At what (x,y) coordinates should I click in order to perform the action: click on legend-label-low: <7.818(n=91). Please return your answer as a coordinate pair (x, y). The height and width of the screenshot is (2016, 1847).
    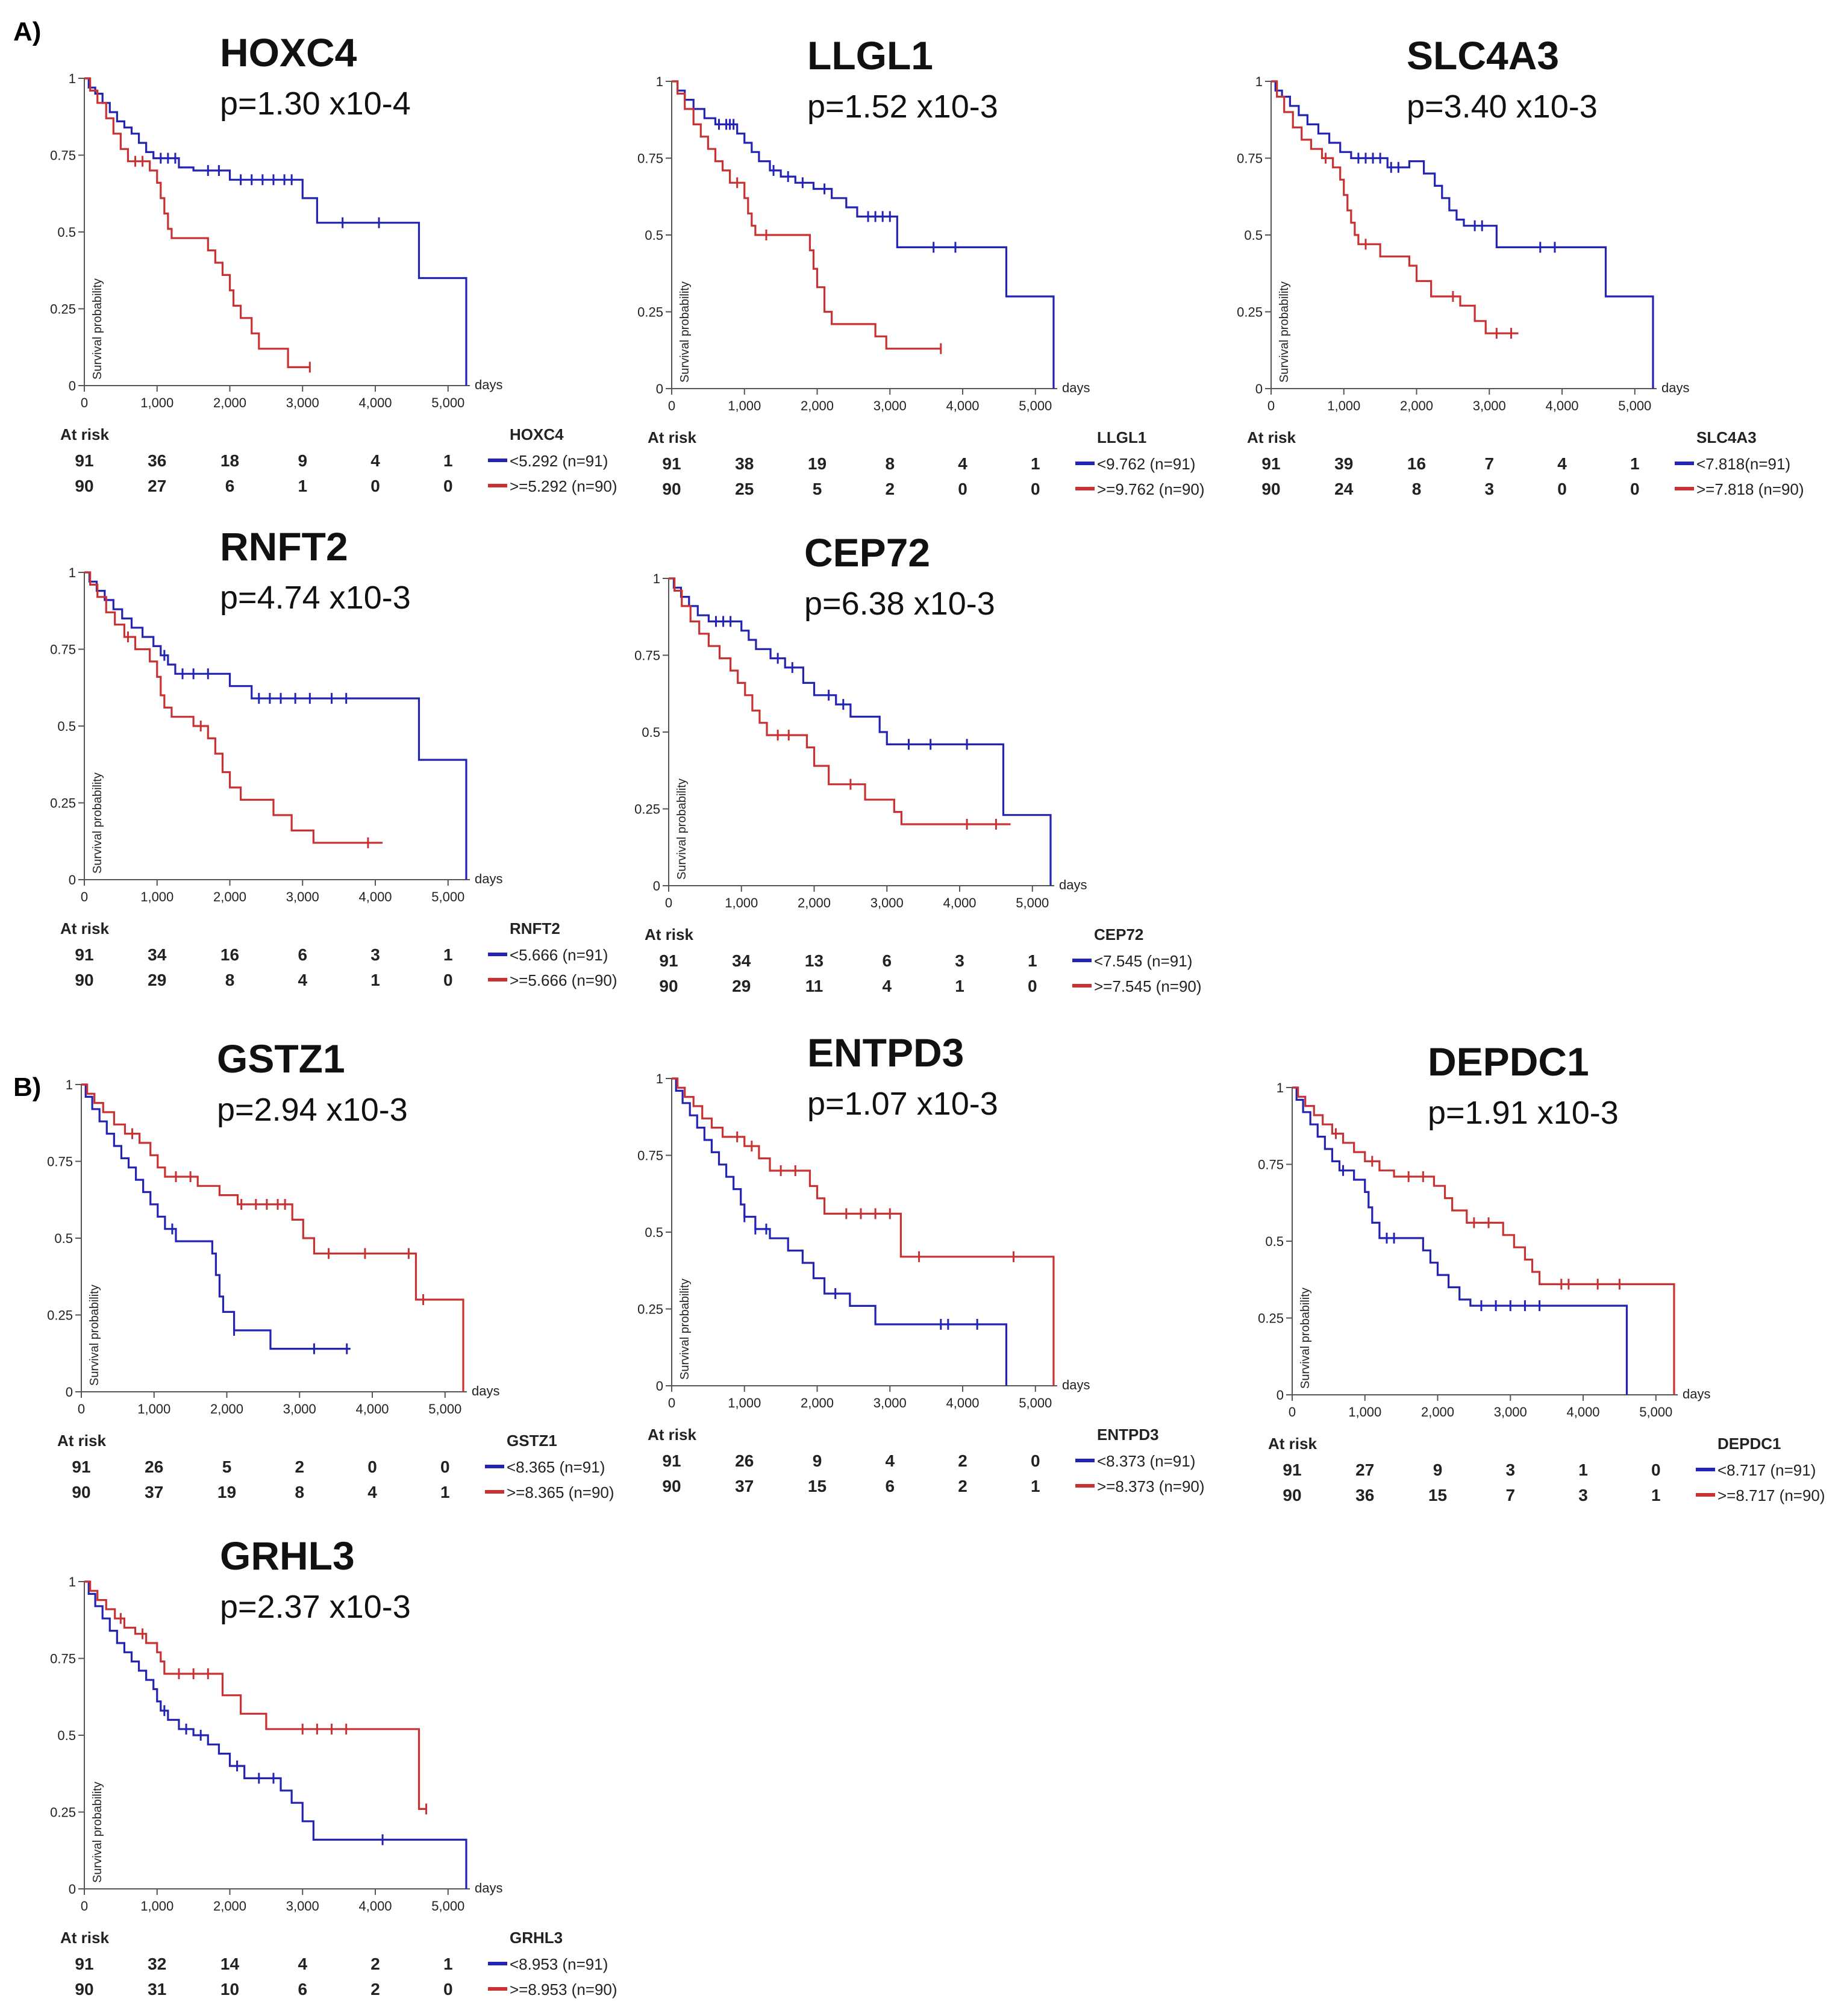
    Looking at the image, I should click on (1743, 464).